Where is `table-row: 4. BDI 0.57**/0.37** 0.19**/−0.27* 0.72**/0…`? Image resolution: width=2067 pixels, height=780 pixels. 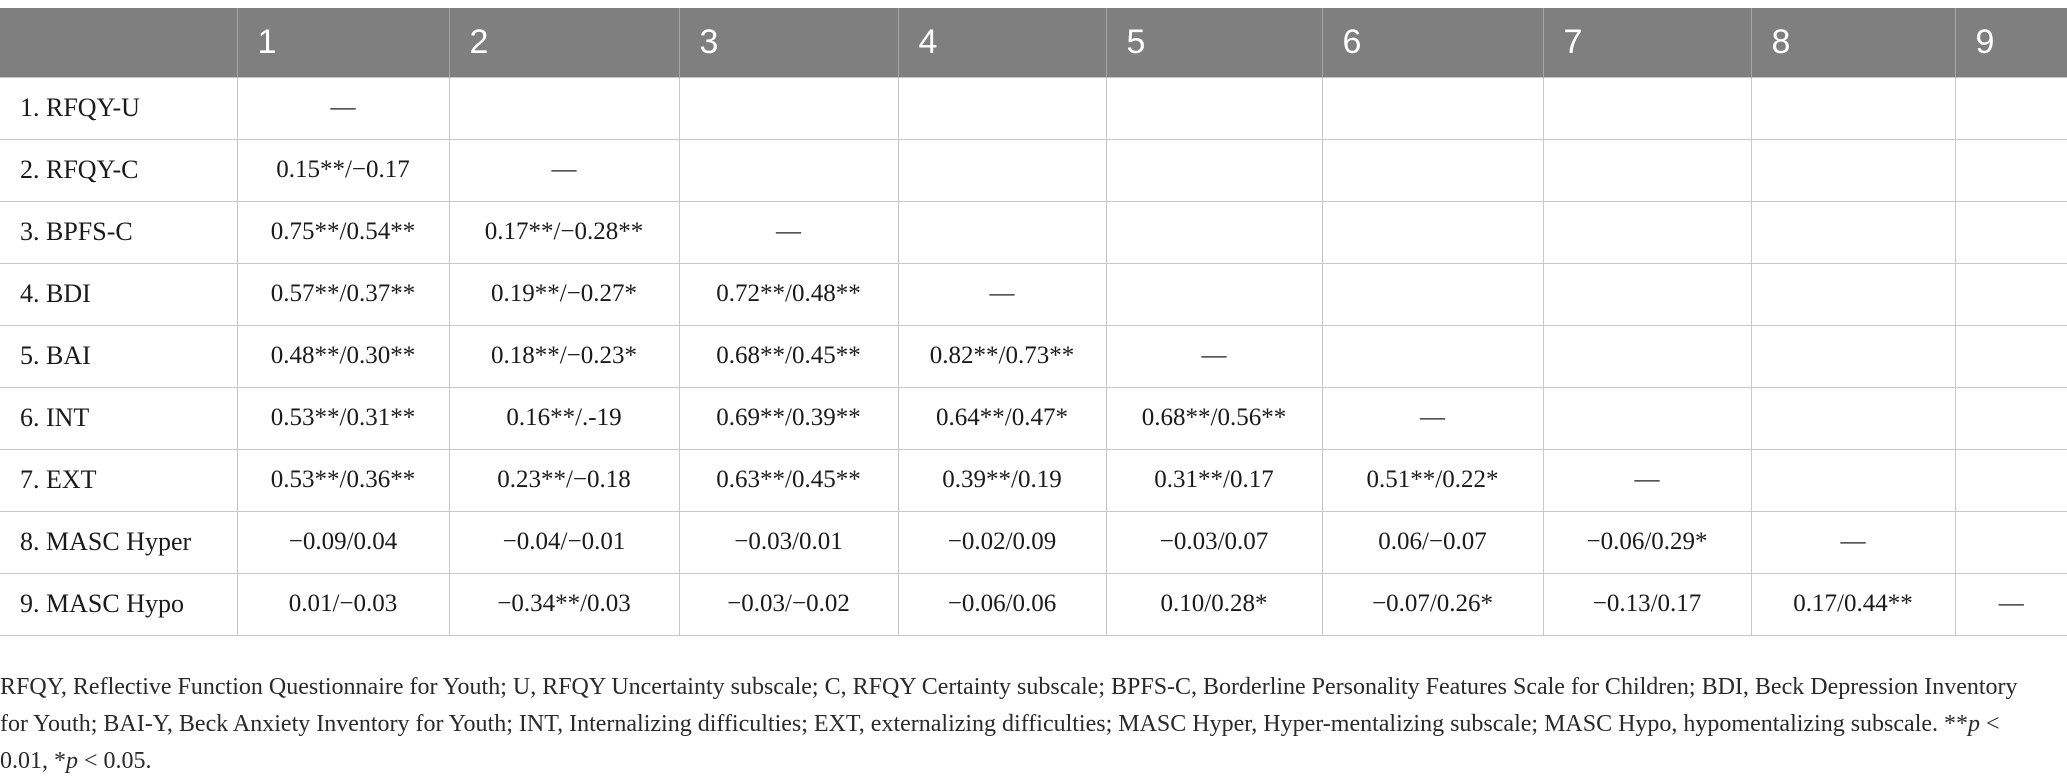 table-row: 4. BDI 0.57**/0.37** 0.19**/−0.27* 0.72**/0… is located at coordinates (1033, 294).